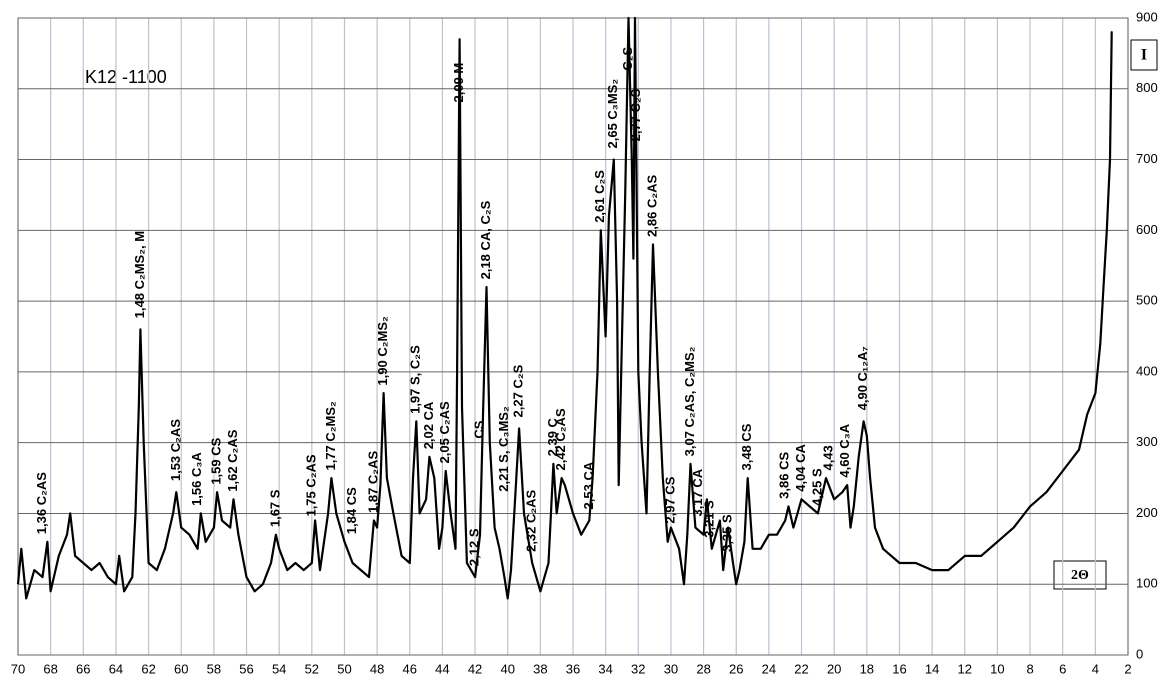  Describe the element at coordinates (312, 668) in the screenshot. I see `x-tick-label: 52` at that location.